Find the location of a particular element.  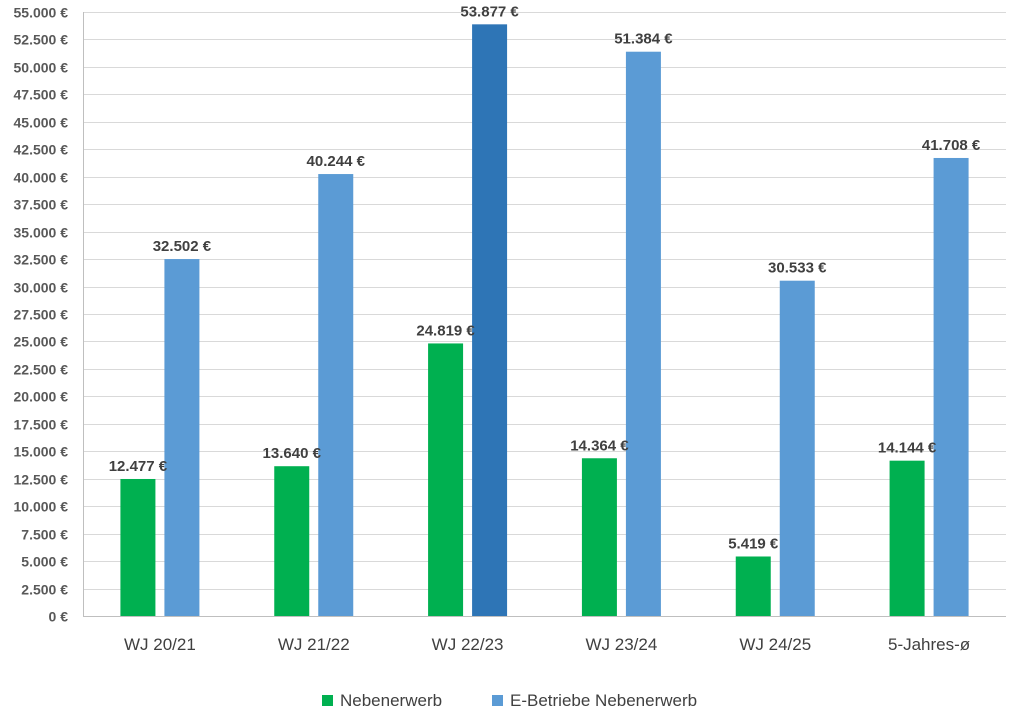

data-label: 30.533 € is located at coordinates (797, 268).